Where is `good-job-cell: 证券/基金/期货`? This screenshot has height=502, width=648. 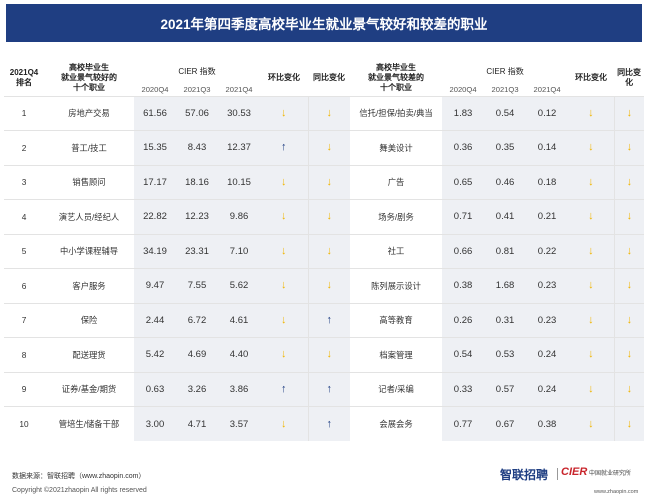
good-job-cell: 证券/基金/期货 is located at coordinates (89, 389).